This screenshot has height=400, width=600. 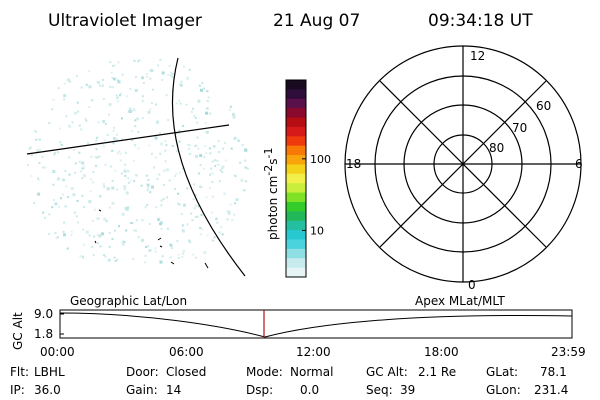 I want to click on mlt-label-0: 0, so click(x=472, y=285).